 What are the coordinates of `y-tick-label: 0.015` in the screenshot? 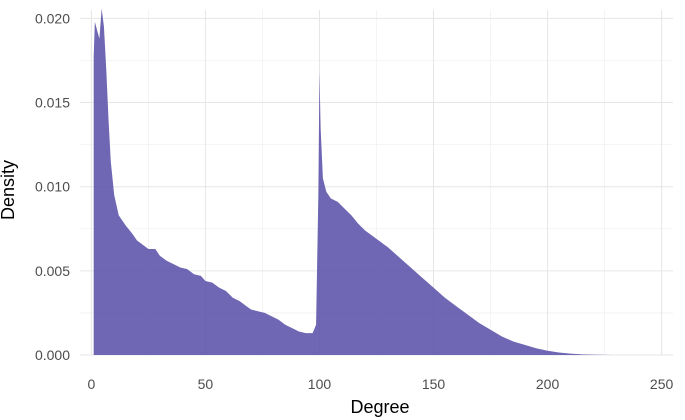 It's located at (52, 103).